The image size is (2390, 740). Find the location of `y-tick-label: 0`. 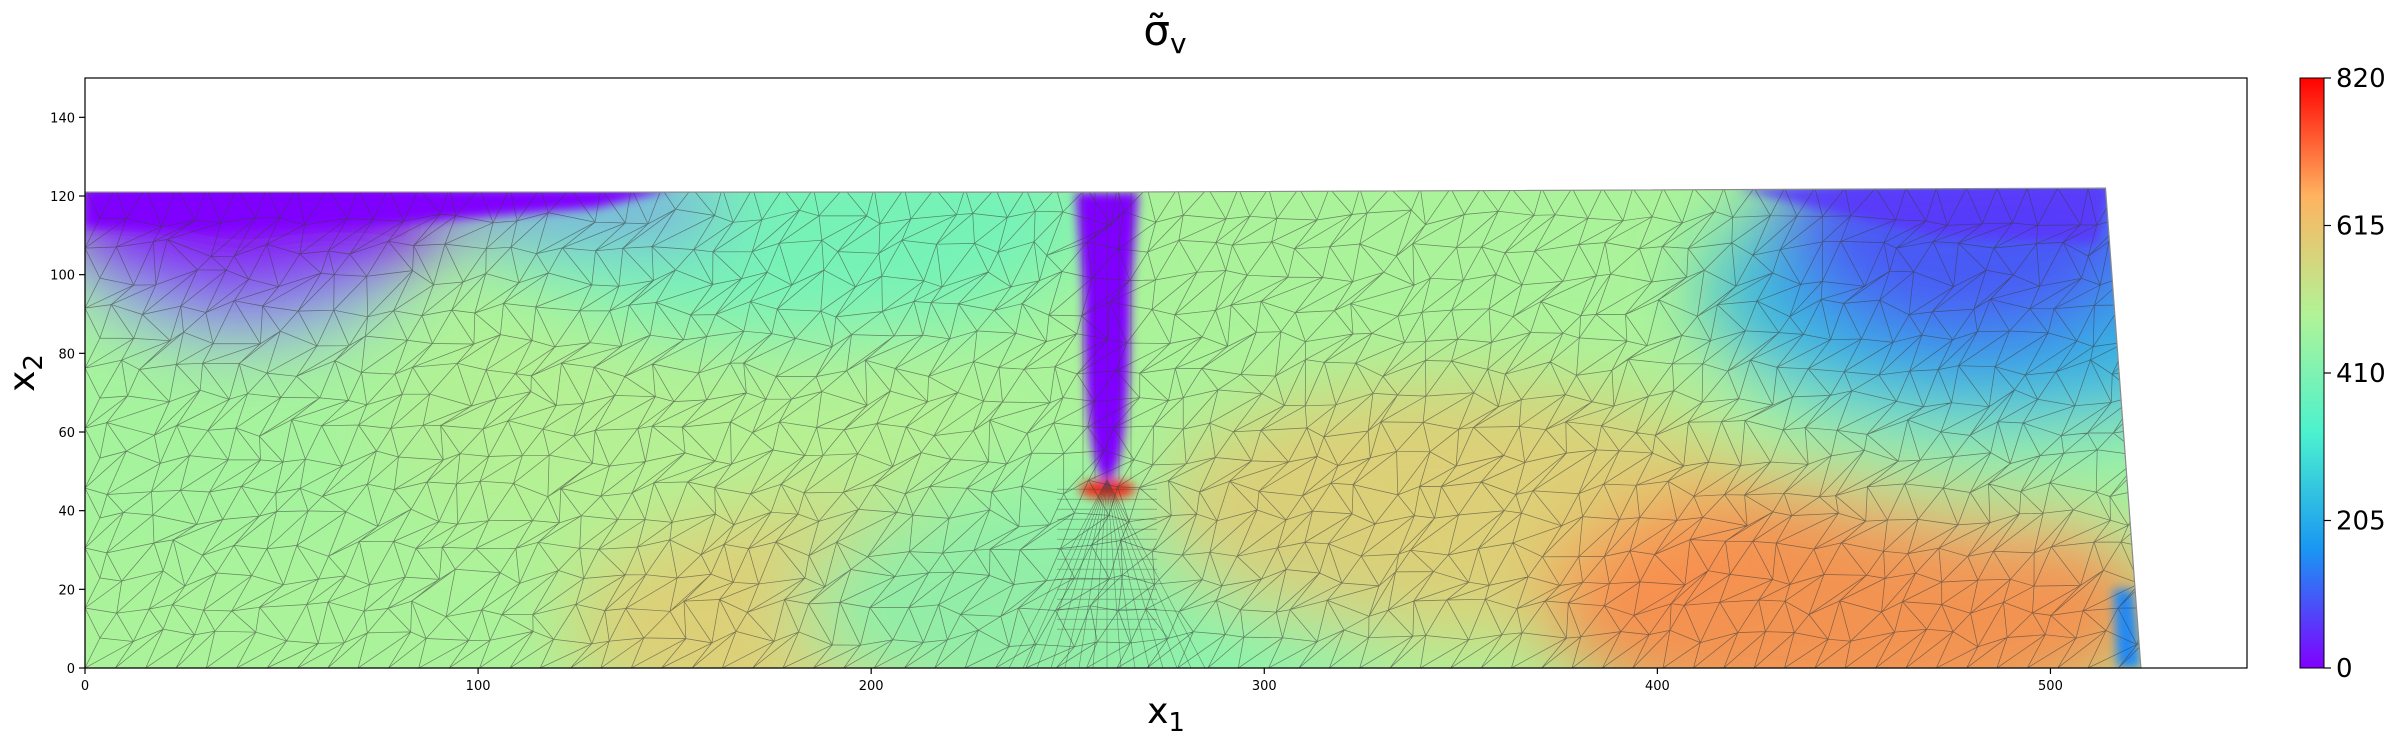

y-tick-label: 0 is located at coordinates (71, 669).